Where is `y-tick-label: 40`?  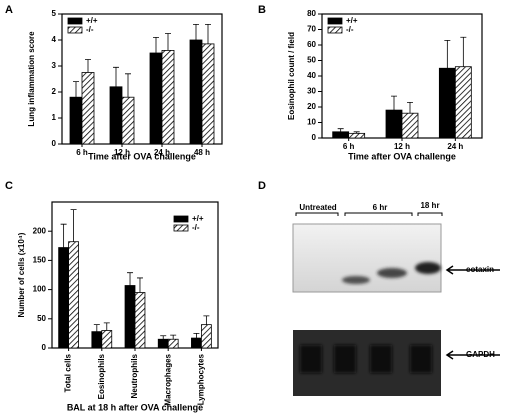
y-tick-label: 40 is located at coordinates (311, 75).